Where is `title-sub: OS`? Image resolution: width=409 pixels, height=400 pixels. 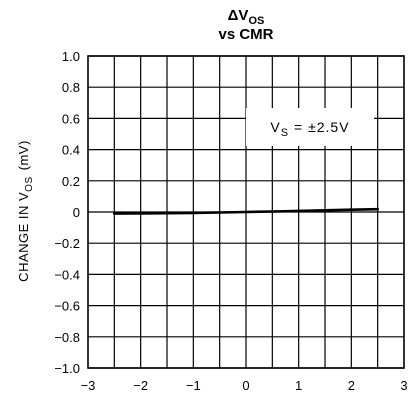
title-sub: OS is located at coordinates (256, 21).